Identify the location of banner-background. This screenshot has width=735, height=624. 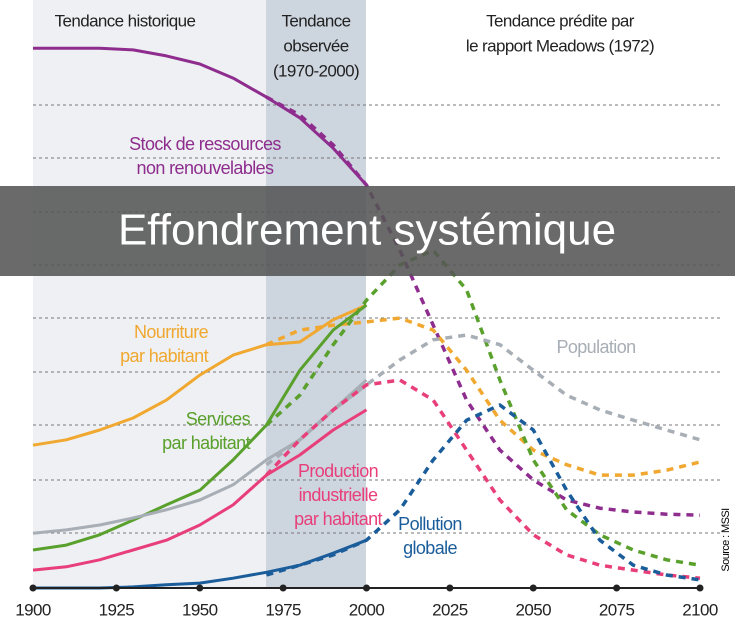
(367, 231).